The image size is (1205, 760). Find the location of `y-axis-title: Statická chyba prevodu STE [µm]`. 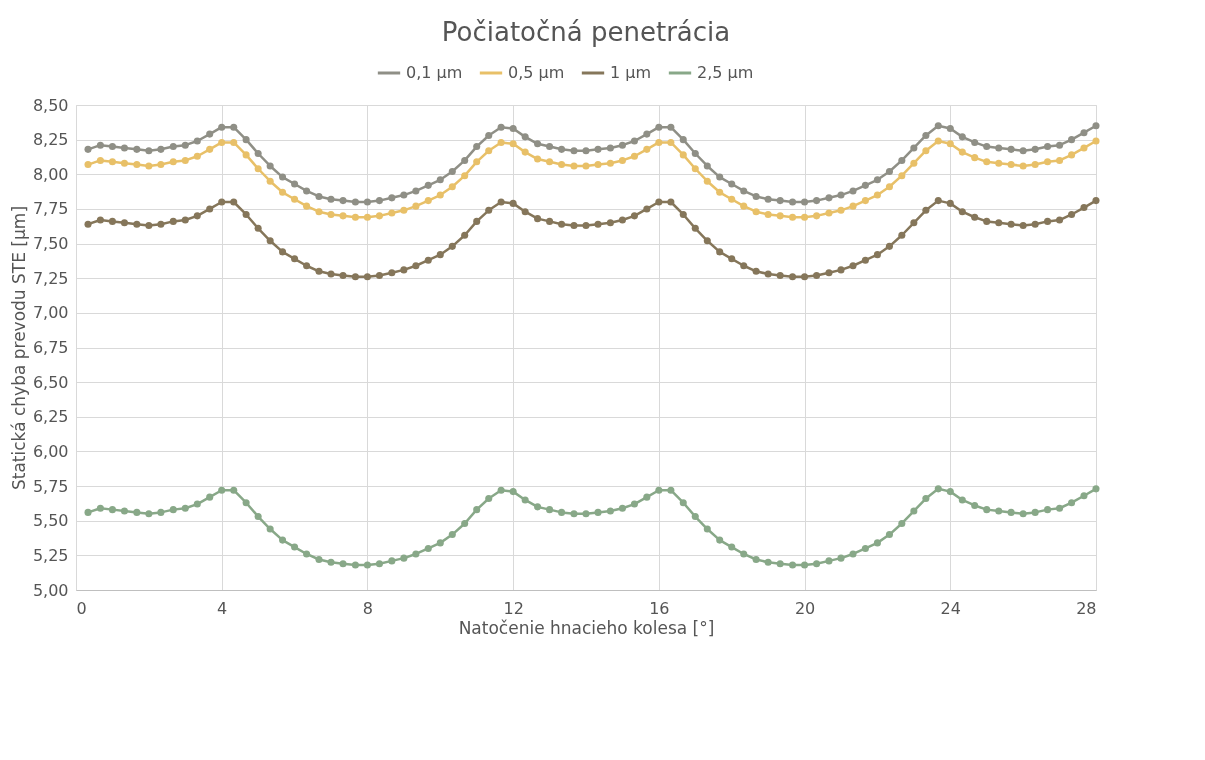

y-axis-title: Statická chyba prevodu STE [µm] is located at coordinates (18, 348).